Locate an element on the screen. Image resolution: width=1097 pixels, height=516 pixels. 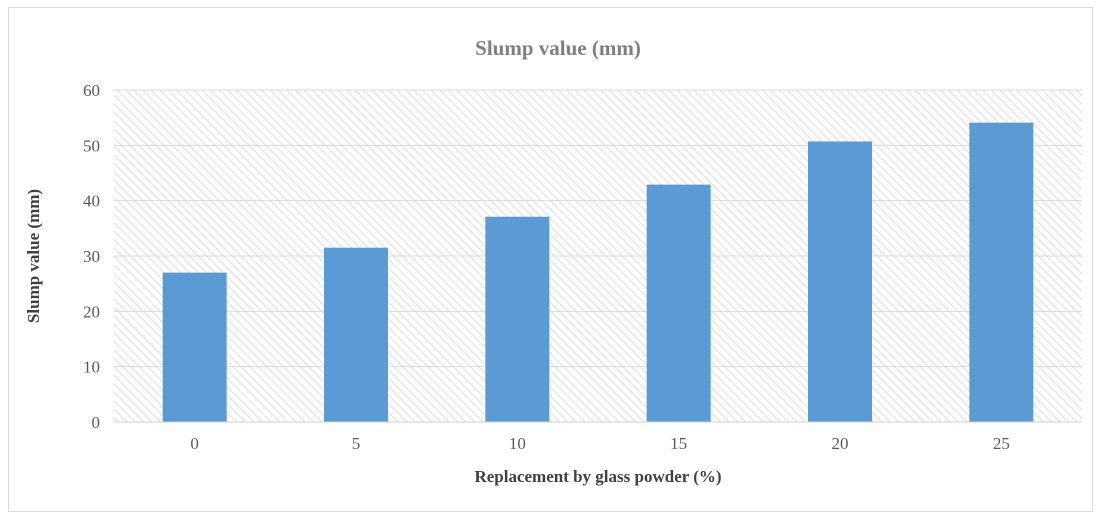
chart-title: Slump value (mm) is located at coordinates (558, 48).